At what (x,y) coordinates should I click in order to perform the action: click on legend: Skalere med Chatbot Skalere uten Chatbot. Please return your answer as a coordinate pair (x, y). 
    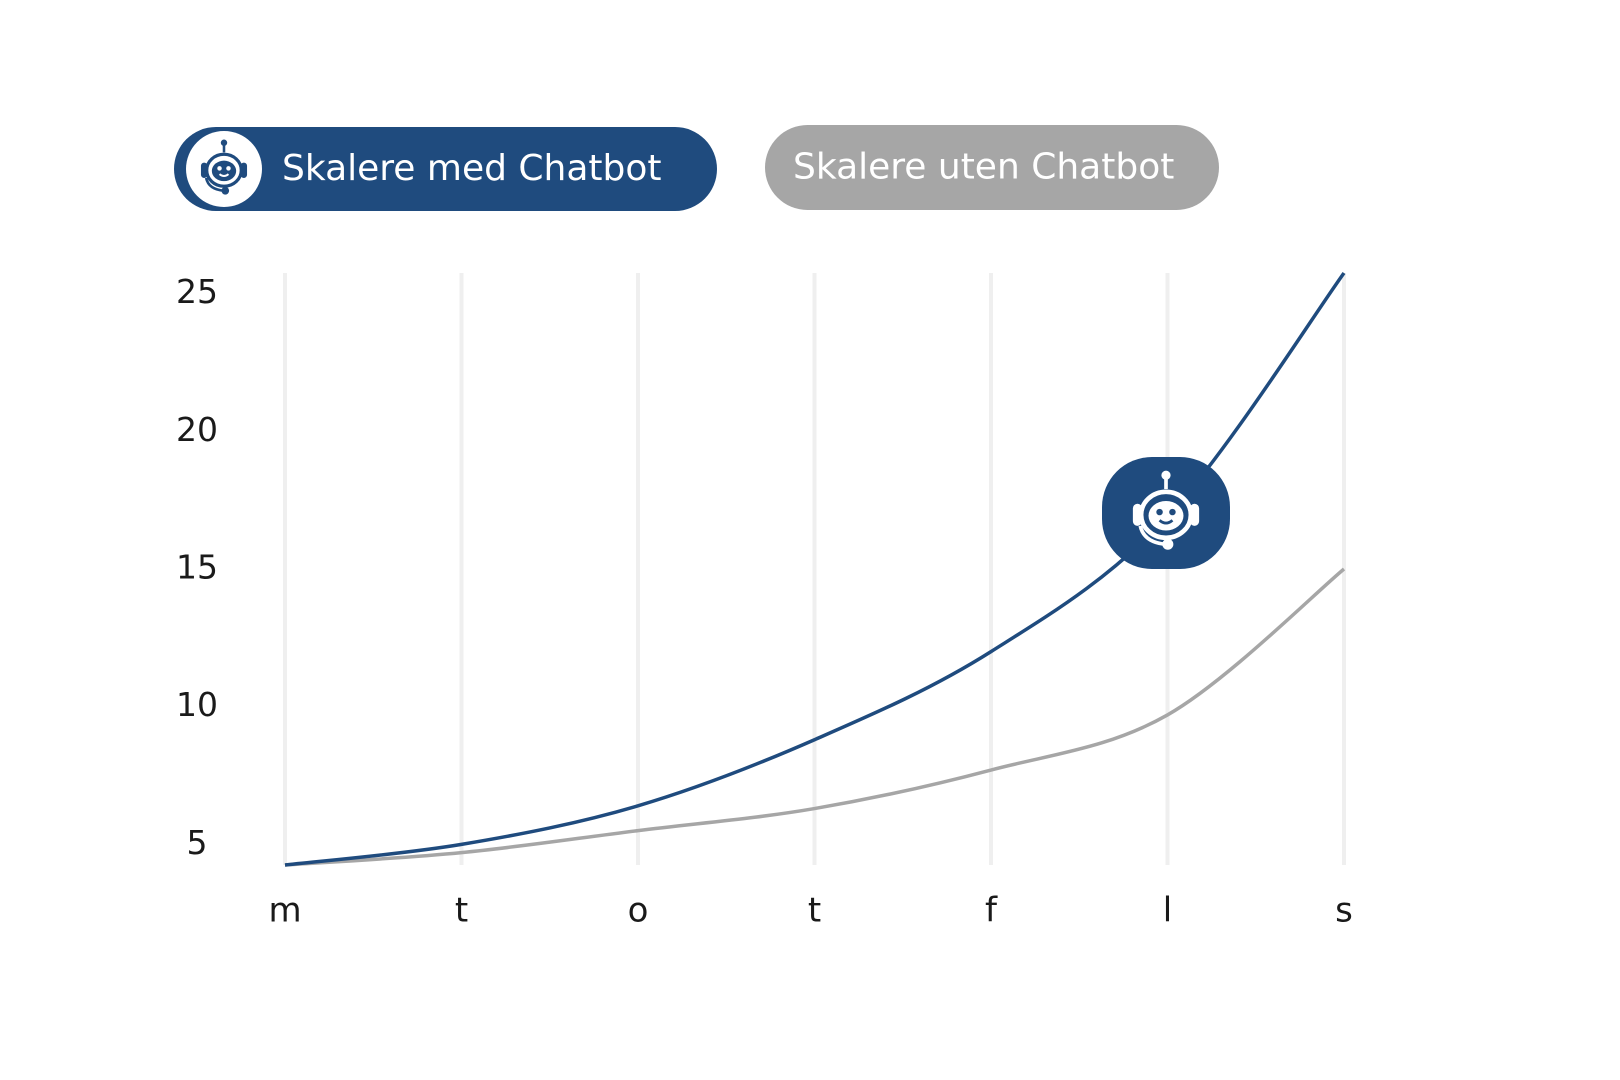
    Looking at the image, I should click on (696, 168).